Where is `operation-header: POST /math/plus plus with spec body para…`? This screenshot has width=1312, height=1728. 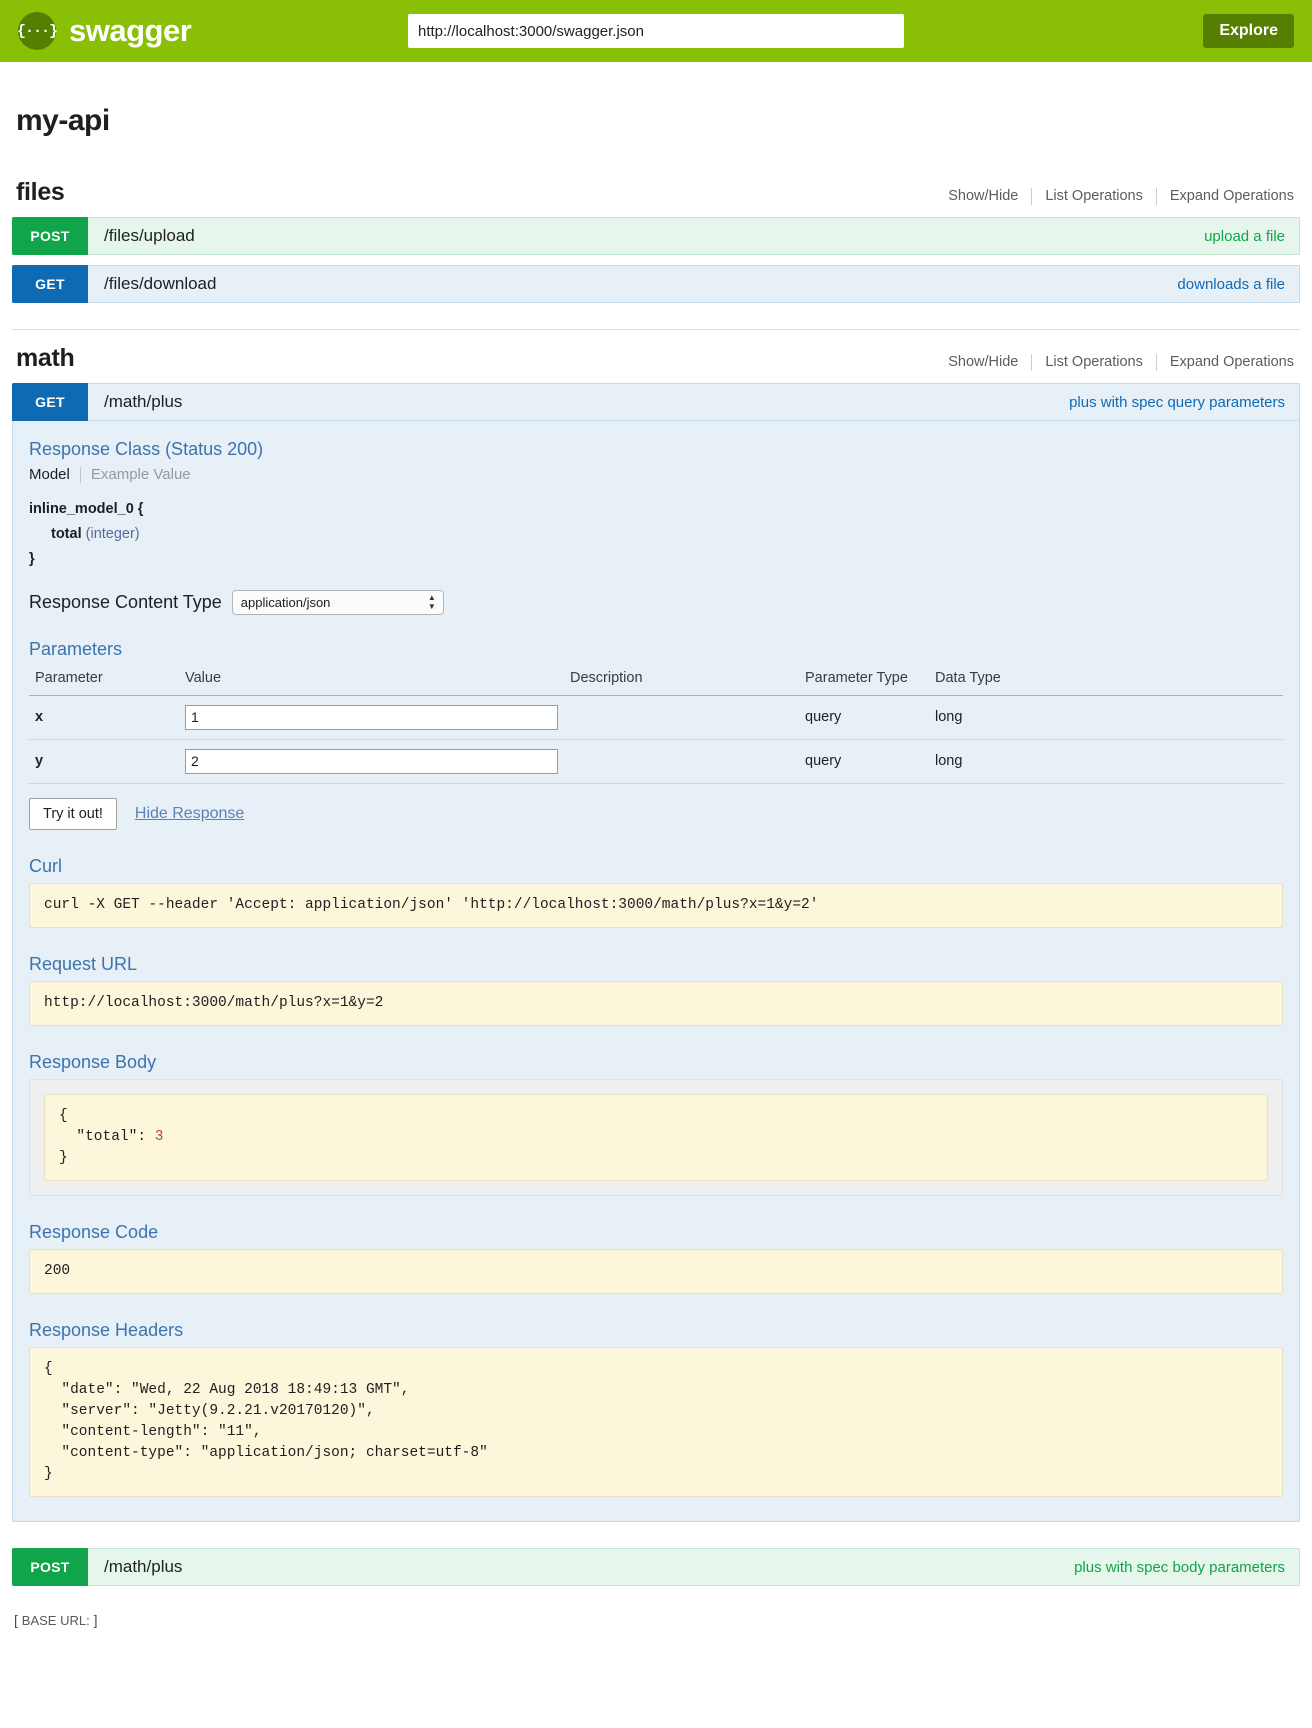
operation-header: POST /math/plus plus with spec body para… is located at coordinates (656, 1567).